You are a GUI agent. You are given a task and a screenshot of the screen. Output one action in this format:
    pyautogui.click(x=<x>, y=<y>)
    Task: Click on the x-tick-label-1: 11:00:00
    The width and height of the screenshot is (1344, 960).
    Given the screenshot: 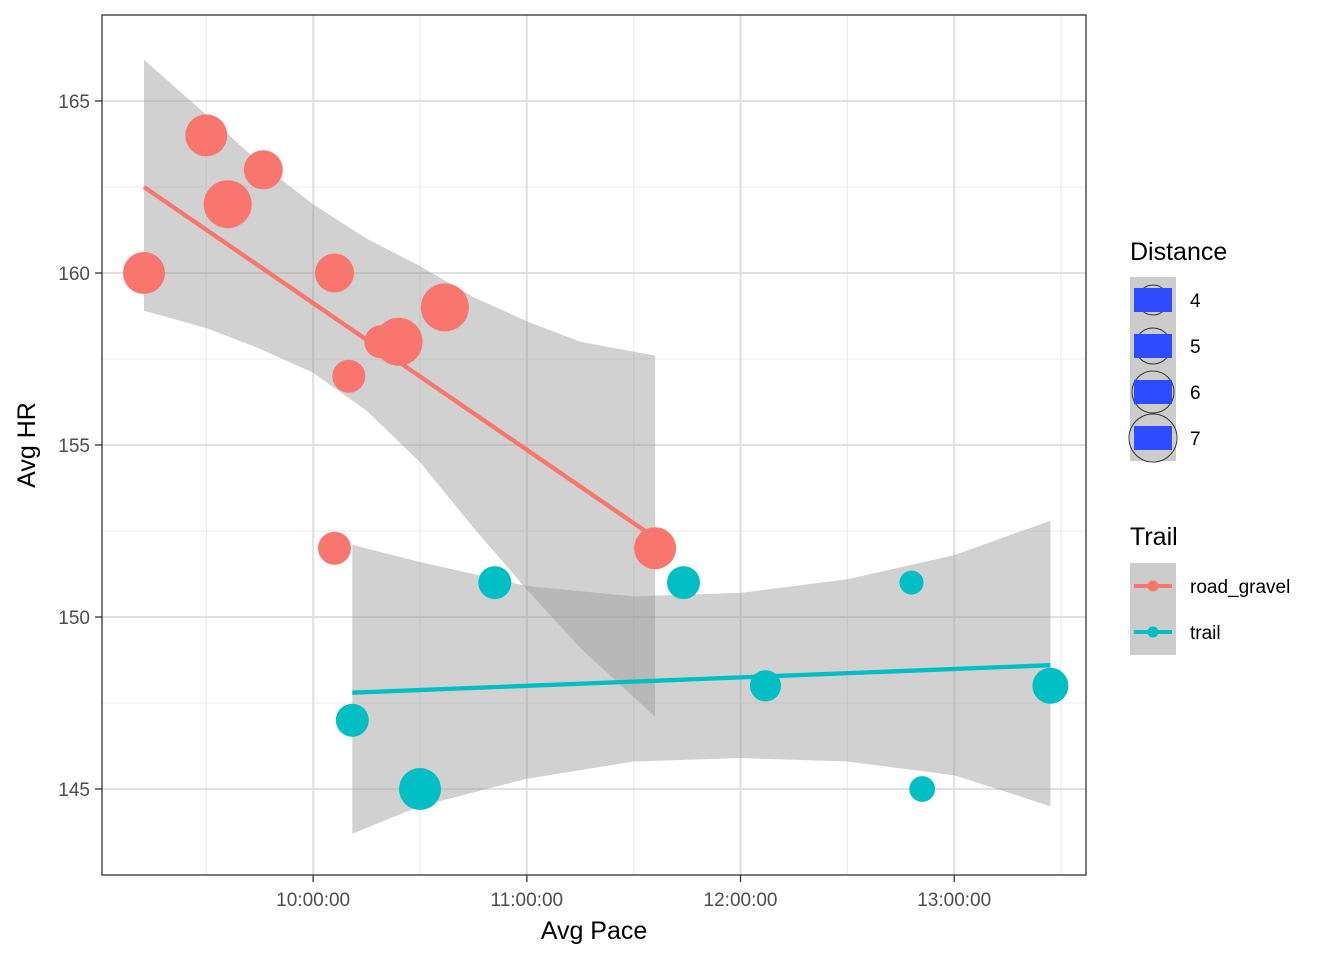 What is the action you would take?
    pyautogui.click(x=527, y=900)
    